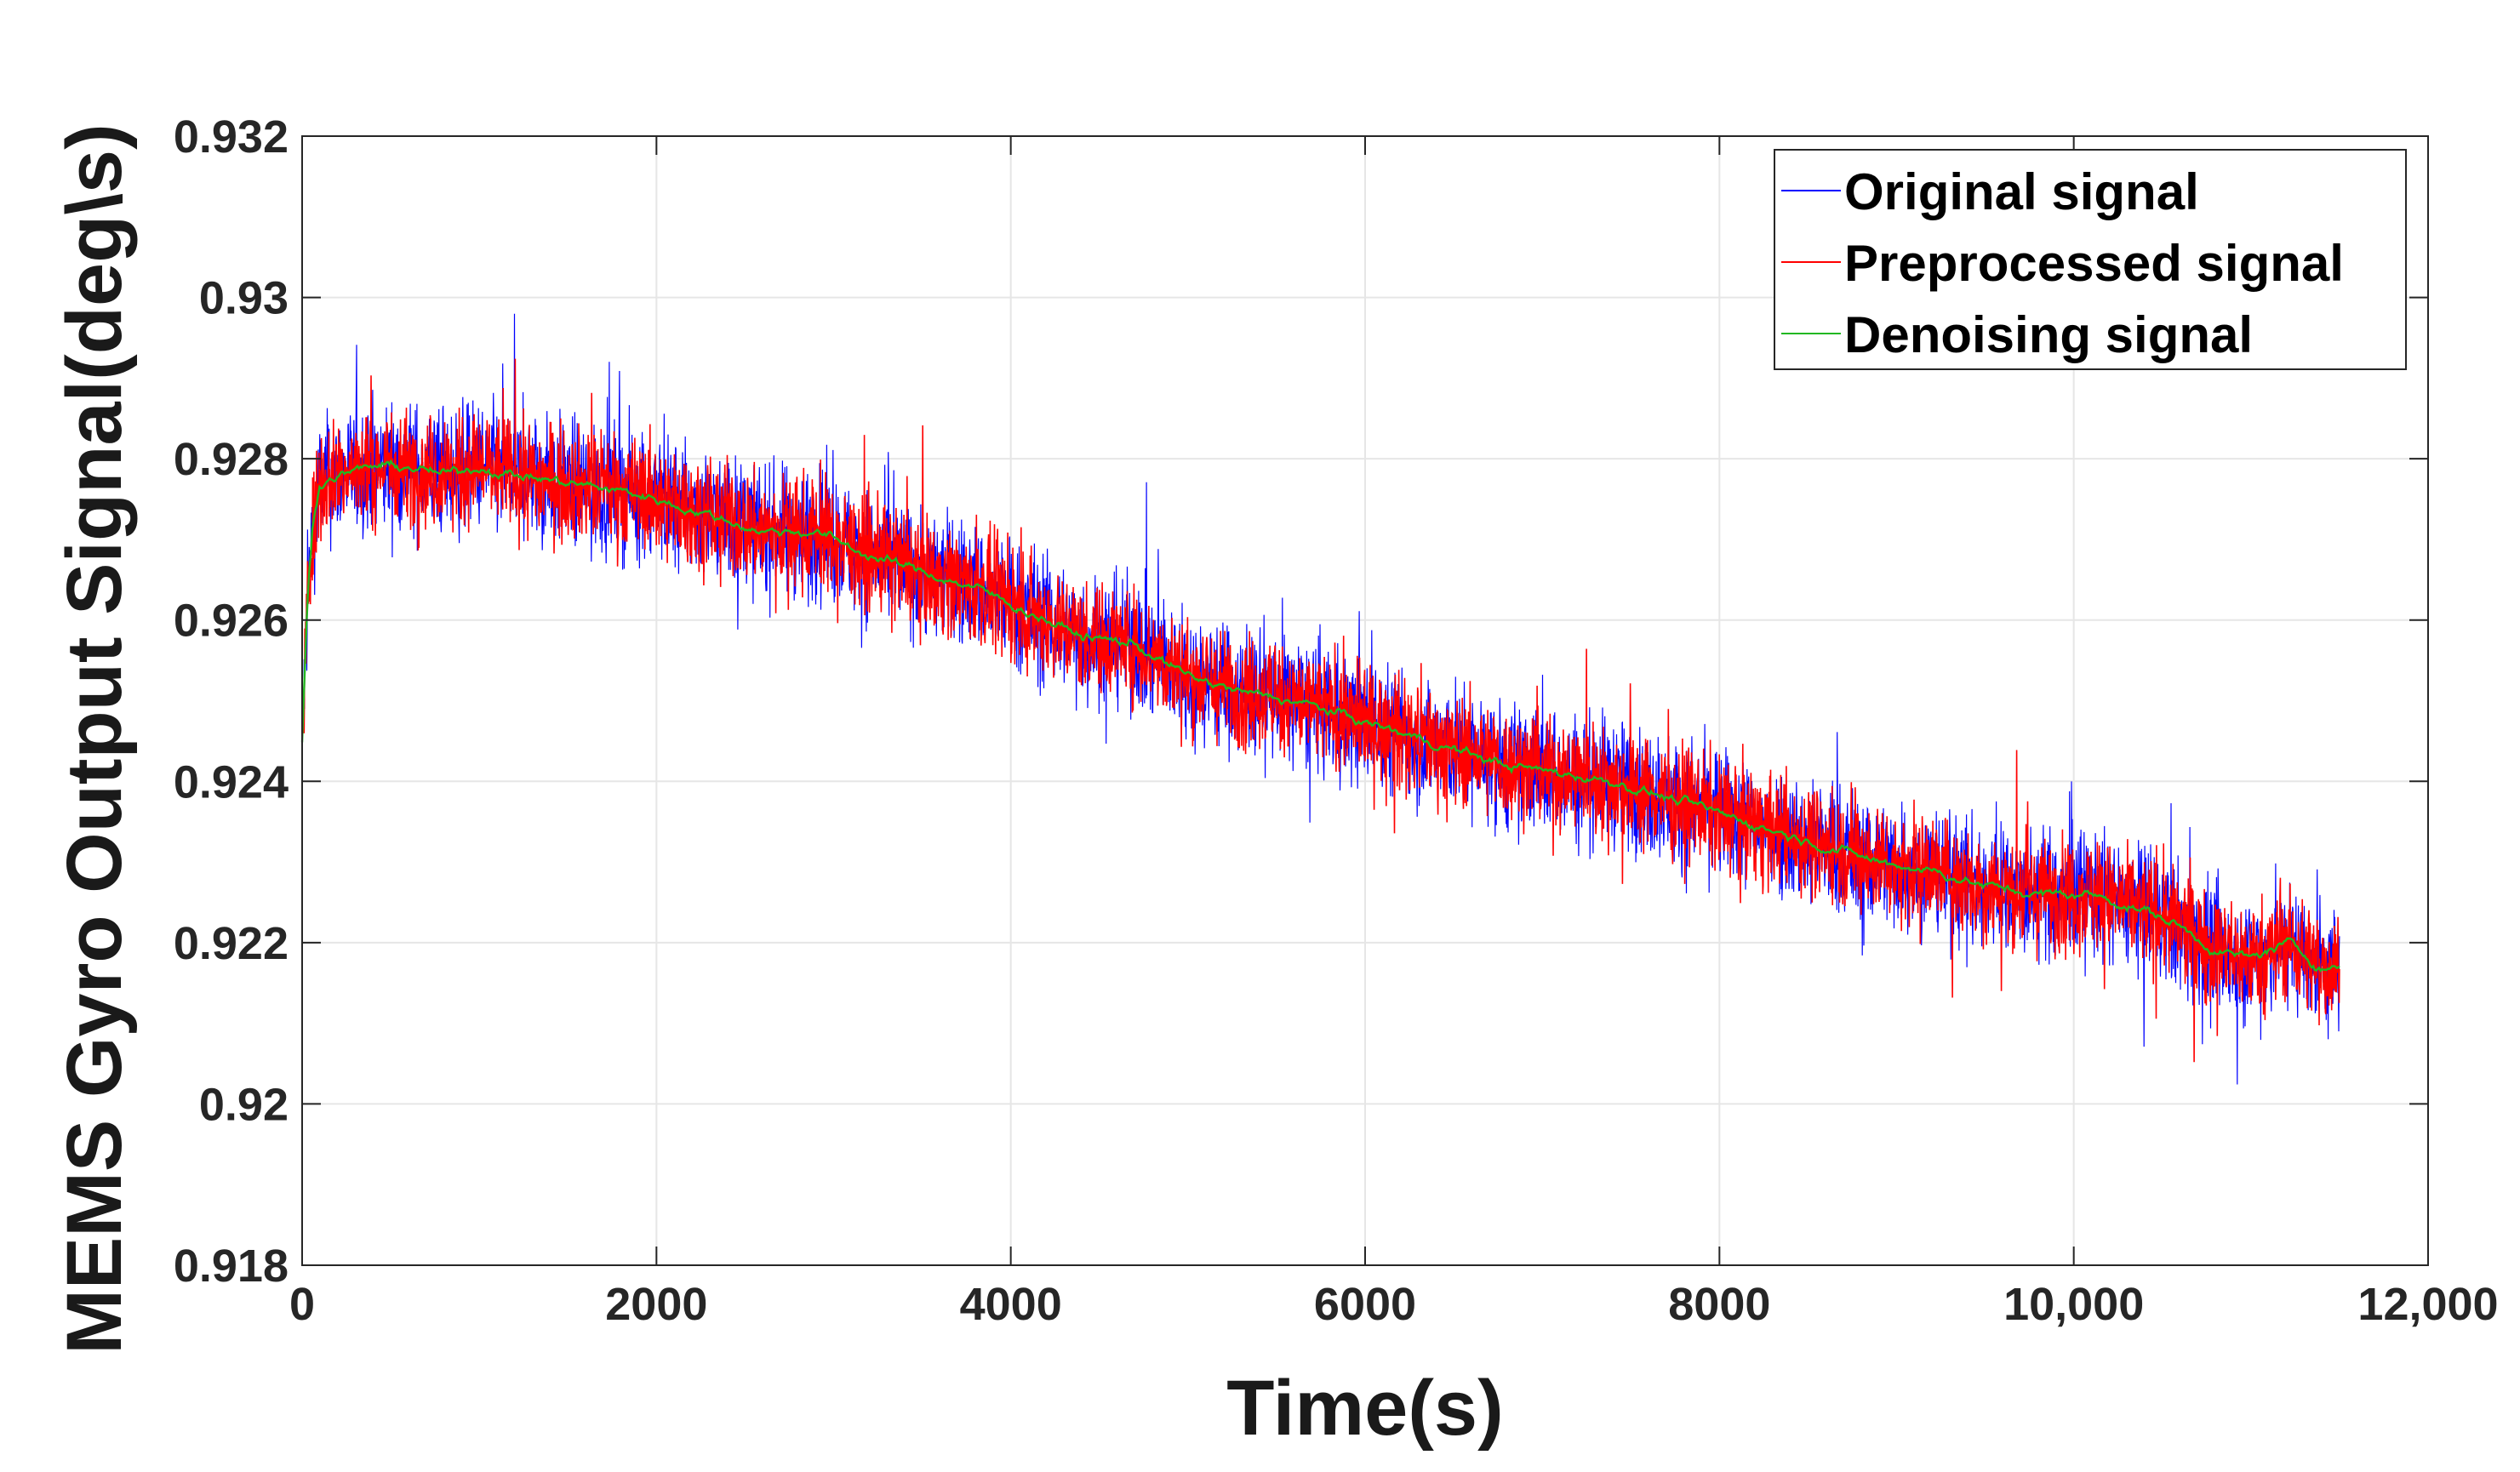 The width and height of the screenshot is (2520, 1472). What do you see at coordinates (244, 299) in the screenshot?
I see `y-tick-label: 0.93` at bounding box center [244, 299].